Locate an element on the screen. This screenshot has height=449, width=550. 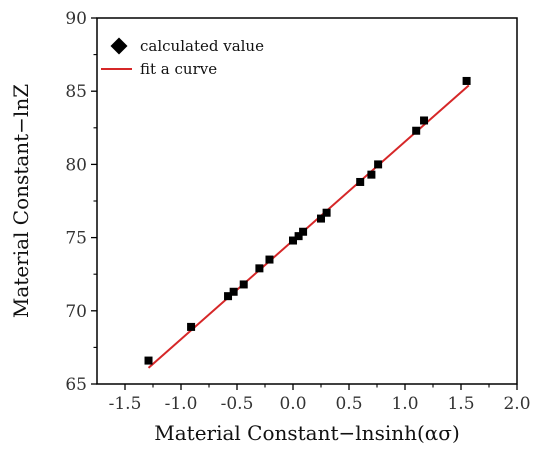
x-tick-label: -1.0 is located at coordinates (181, 404).